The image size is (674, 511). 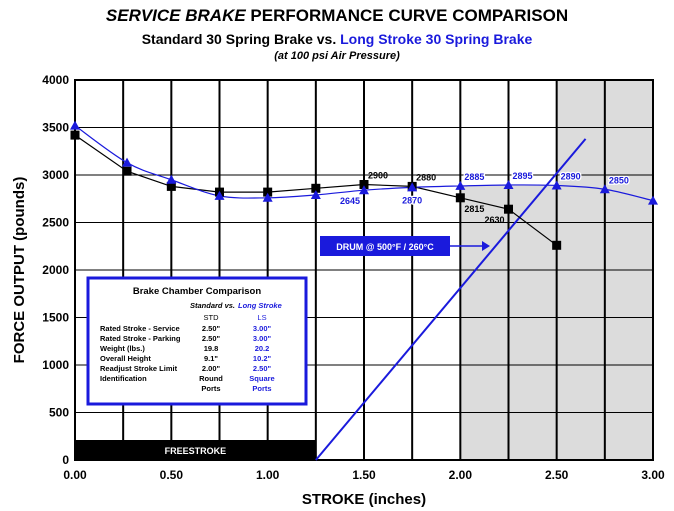 I want to click on y-tick-label: 4000, so click(x=55, y=80).